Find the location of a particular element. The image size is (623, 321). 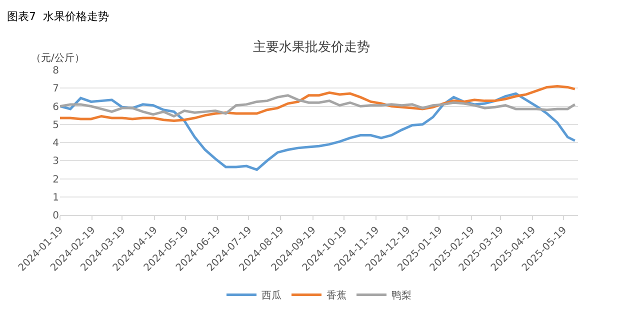

y-tick-label: 0 is located at coordinates (55, 216).